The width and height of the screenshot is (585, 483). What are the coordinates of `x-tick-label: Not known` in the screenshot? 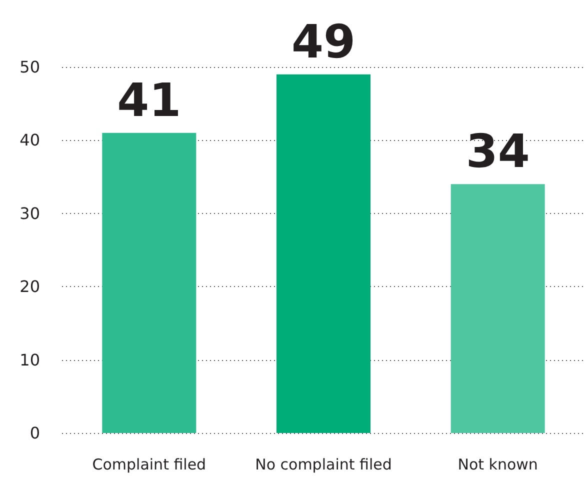 It's located at (498, 465).